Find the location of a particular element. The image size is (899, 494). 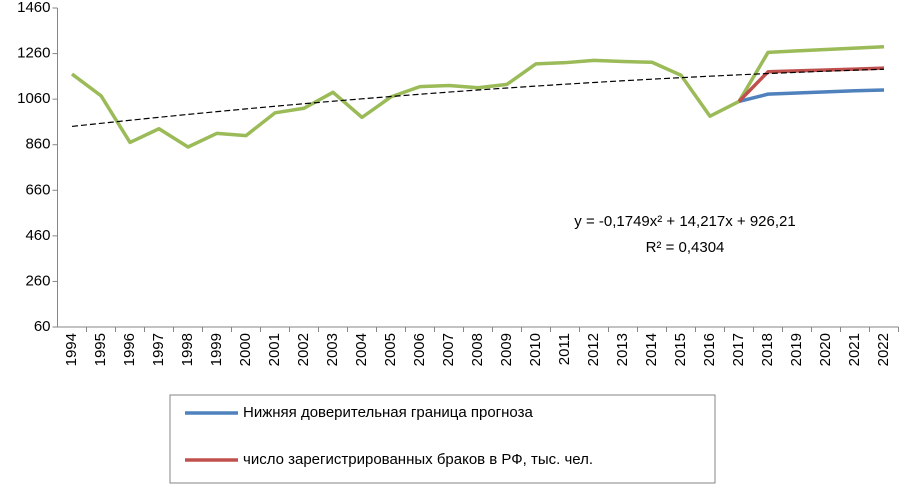

x-tick-label: 2012 is located at coordinates (593, 349).